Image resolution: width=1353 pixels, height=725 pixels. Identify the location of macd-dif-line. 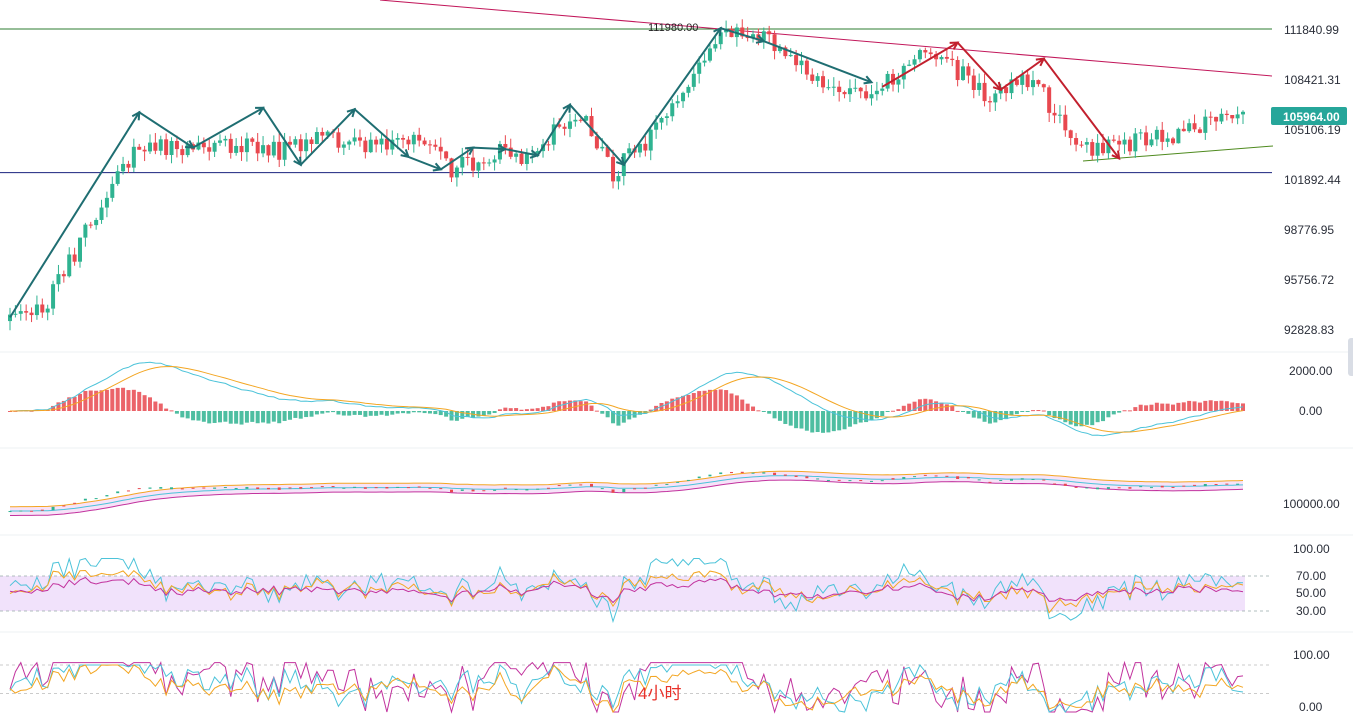
(626, 399).